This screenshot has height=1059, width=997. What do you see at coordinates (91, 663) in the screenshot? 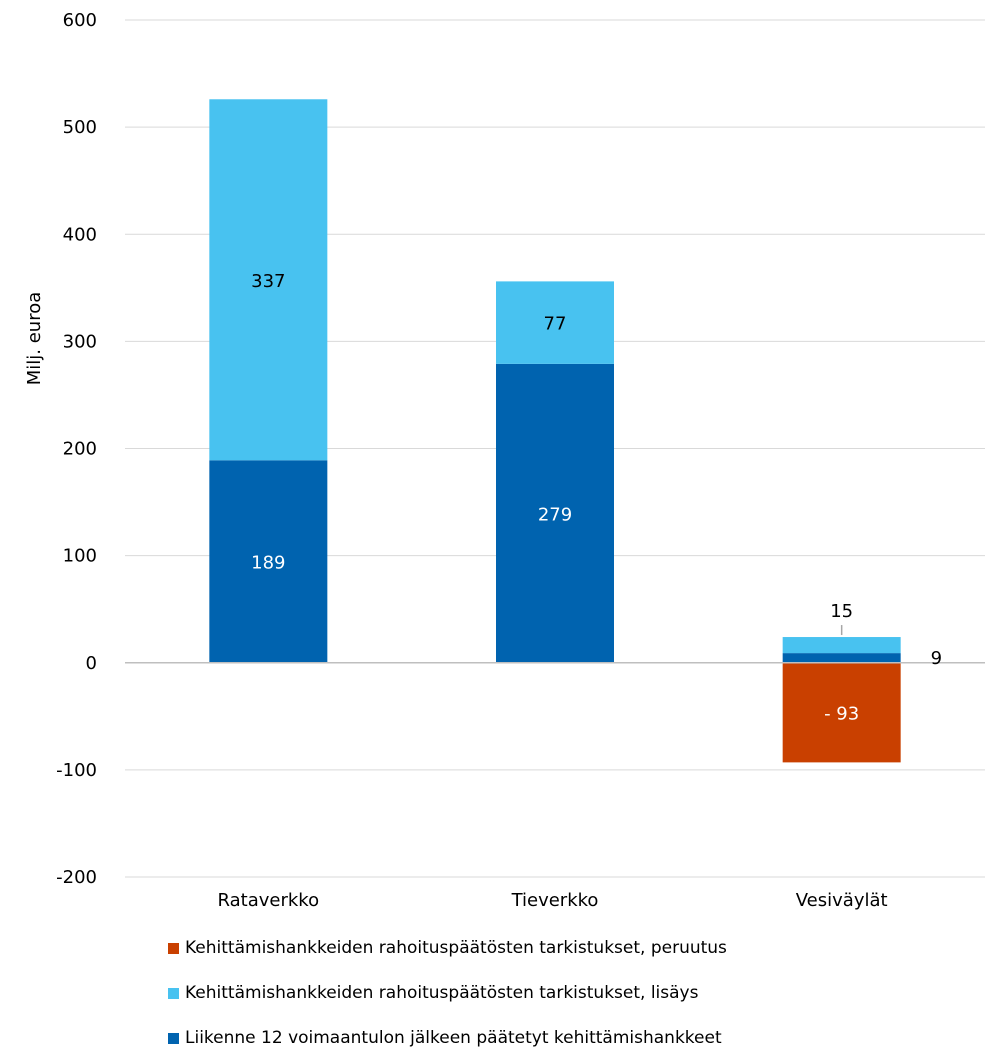
I see `y-tick-label: 0` at bounding box center [91, 663].